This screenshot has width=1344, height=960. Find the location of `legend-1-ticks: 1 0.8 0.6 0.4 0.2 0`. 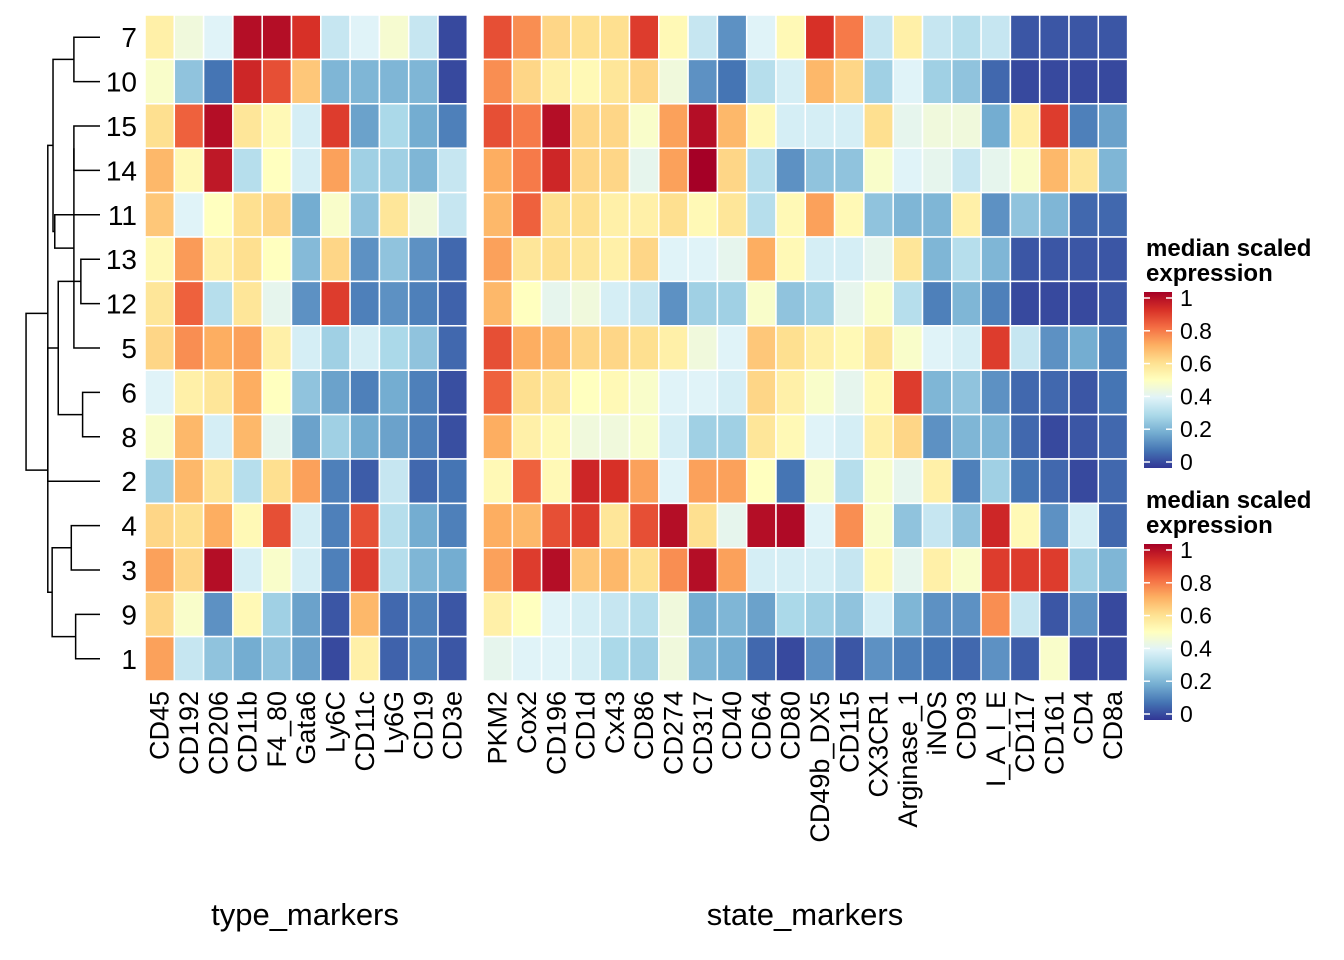

legend-1-ticks: 1 0.8 0.6 0.4 0.2 0 is located at coordinates (1178, 380).